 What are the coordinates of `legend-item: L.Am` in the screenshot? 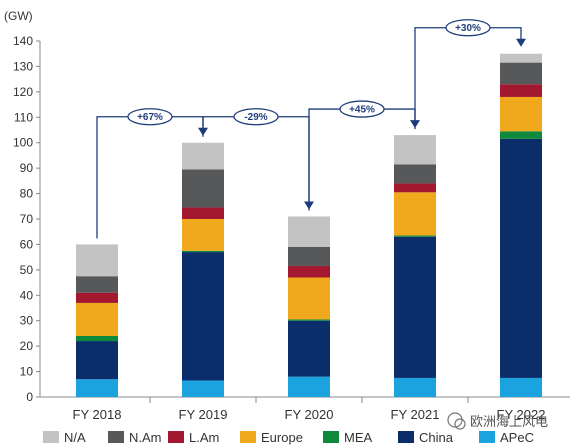 It's located at (193, 437).